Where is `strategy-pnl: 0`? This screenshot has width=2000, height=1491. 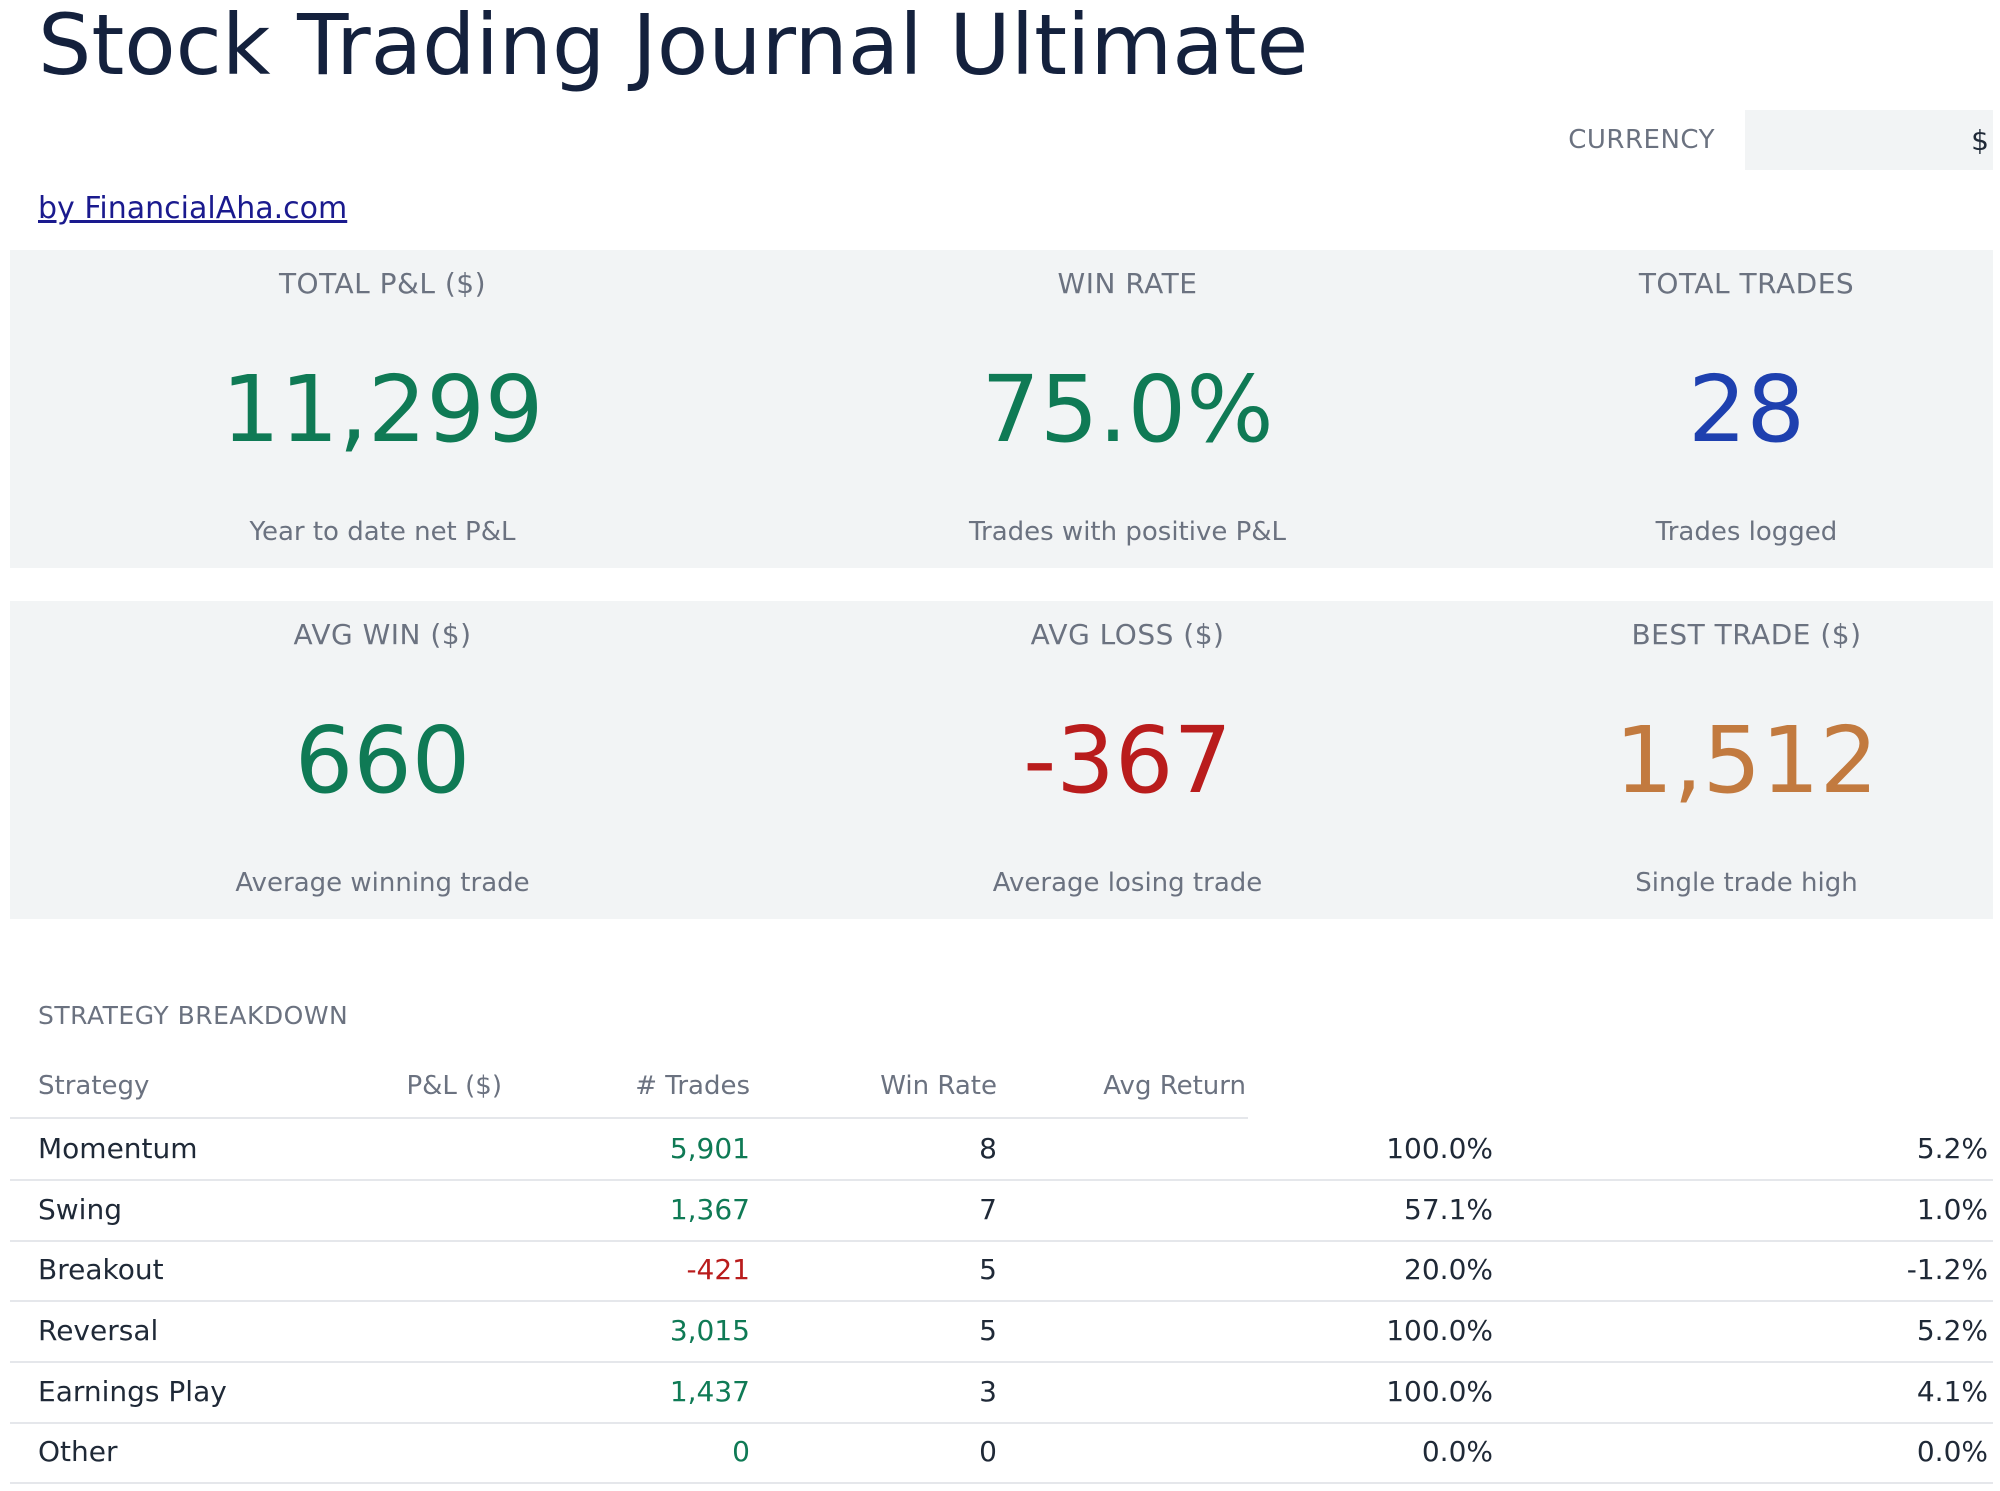
strategy-pnl: 0 is located at coordinates (741, 1451).